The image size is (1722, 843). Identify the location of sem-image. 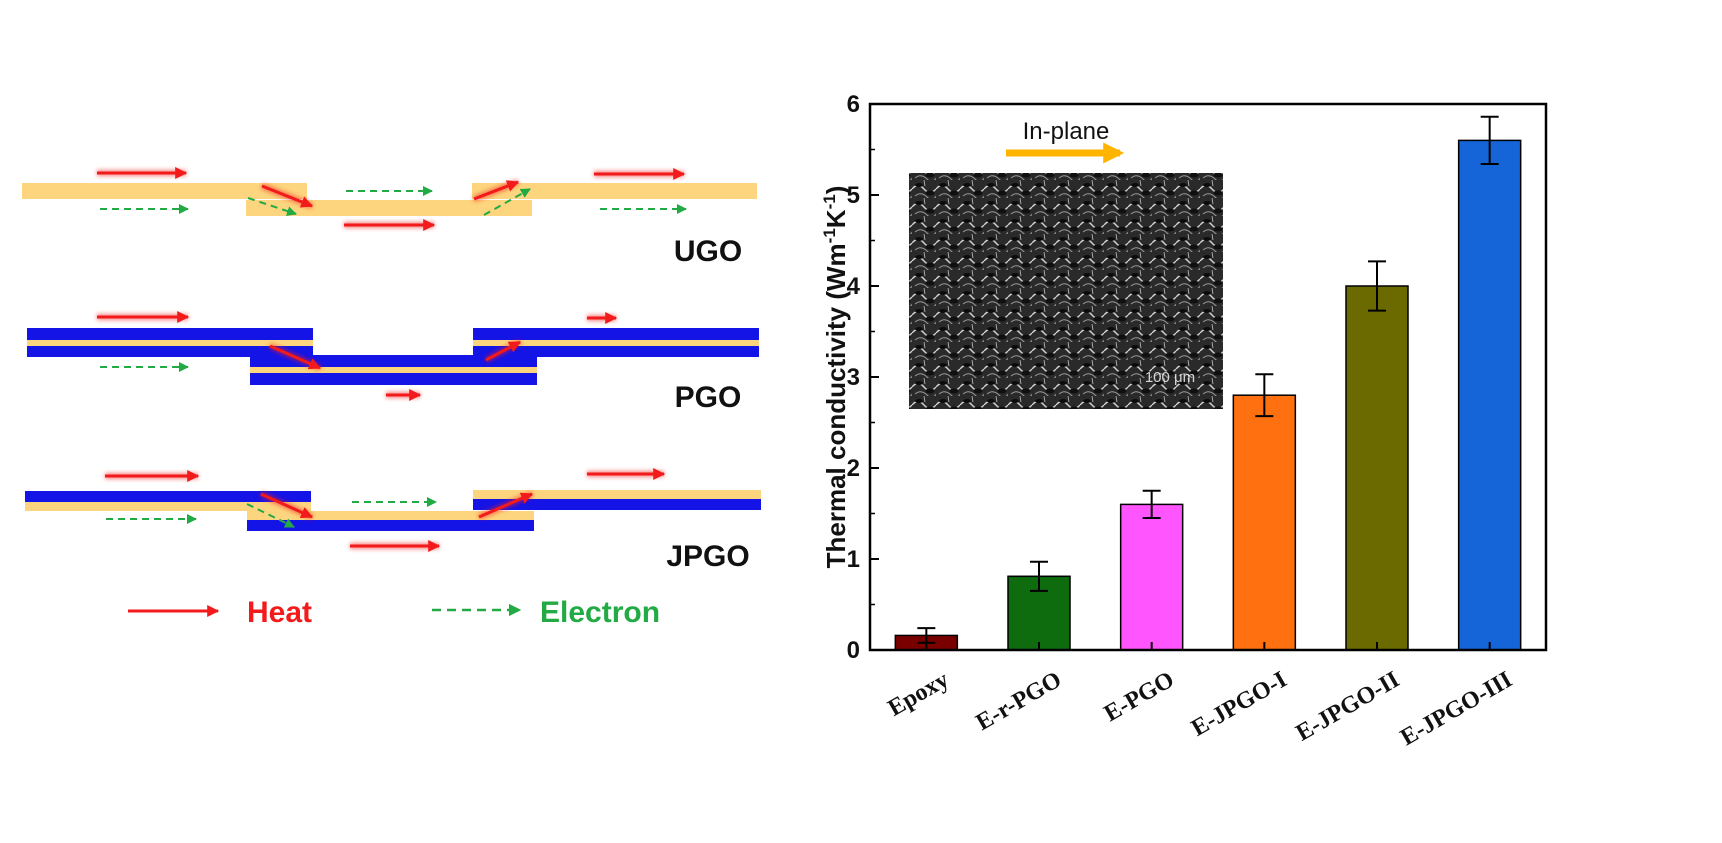
(1066, 291).